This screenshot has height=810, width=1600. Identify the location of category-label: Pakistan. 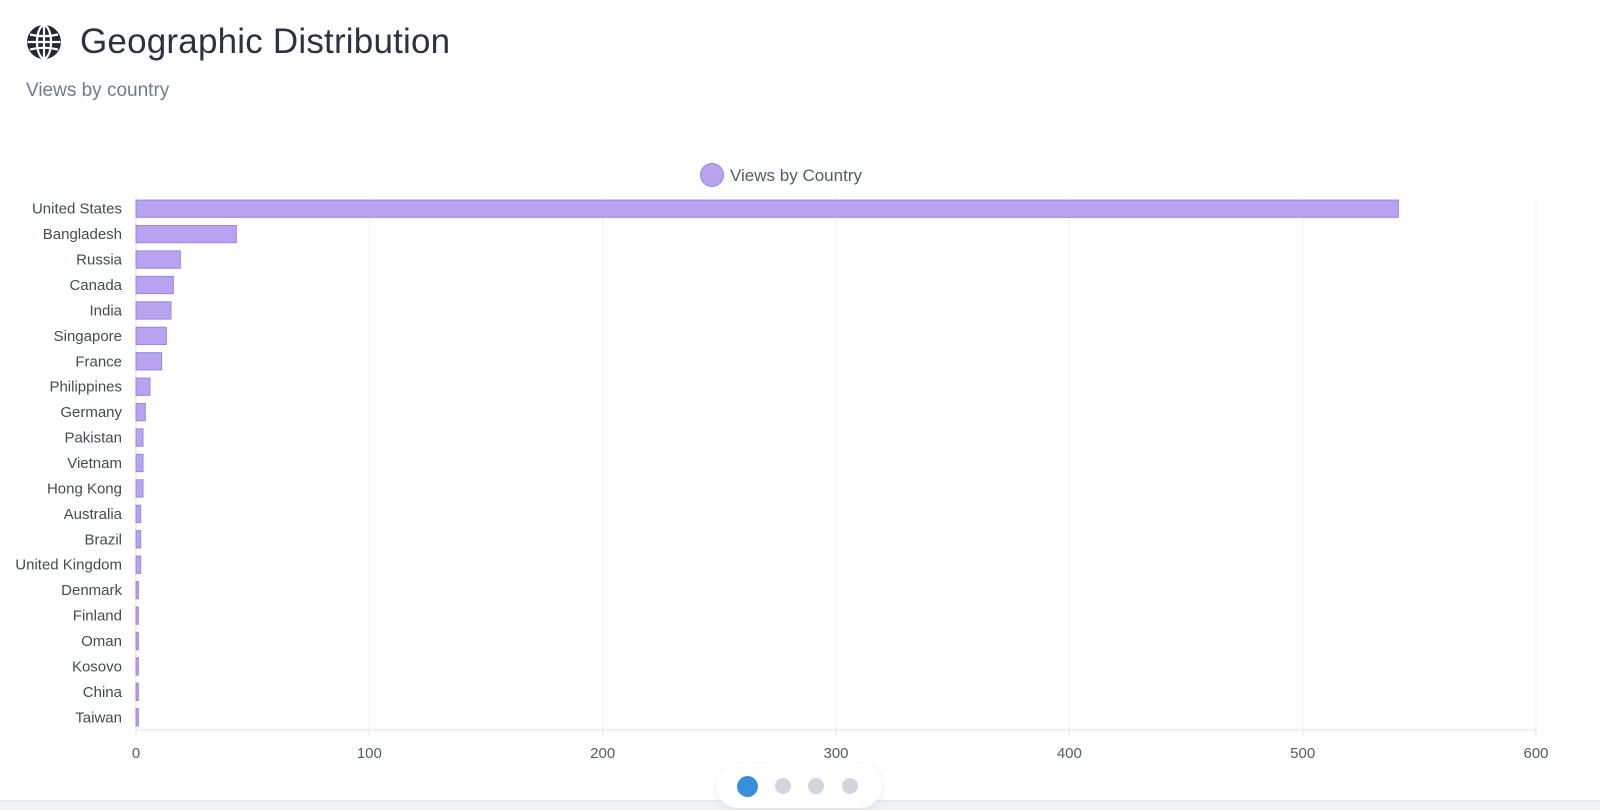
(93, 438).